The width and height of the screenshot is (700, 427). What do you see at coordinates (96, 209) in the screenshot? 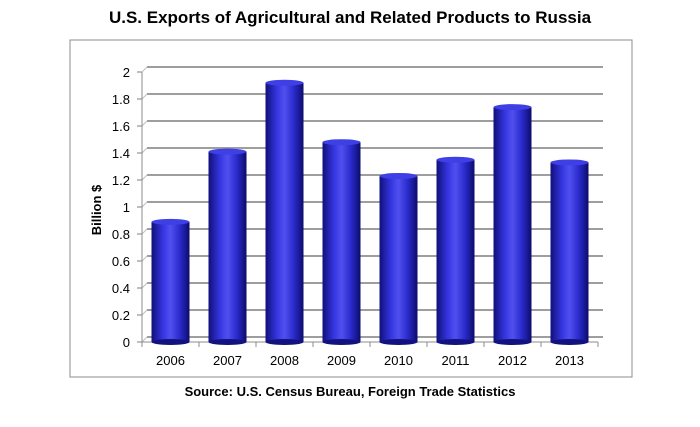
I see `y-axis-label: Billion $` at bounding box center [96, 209].